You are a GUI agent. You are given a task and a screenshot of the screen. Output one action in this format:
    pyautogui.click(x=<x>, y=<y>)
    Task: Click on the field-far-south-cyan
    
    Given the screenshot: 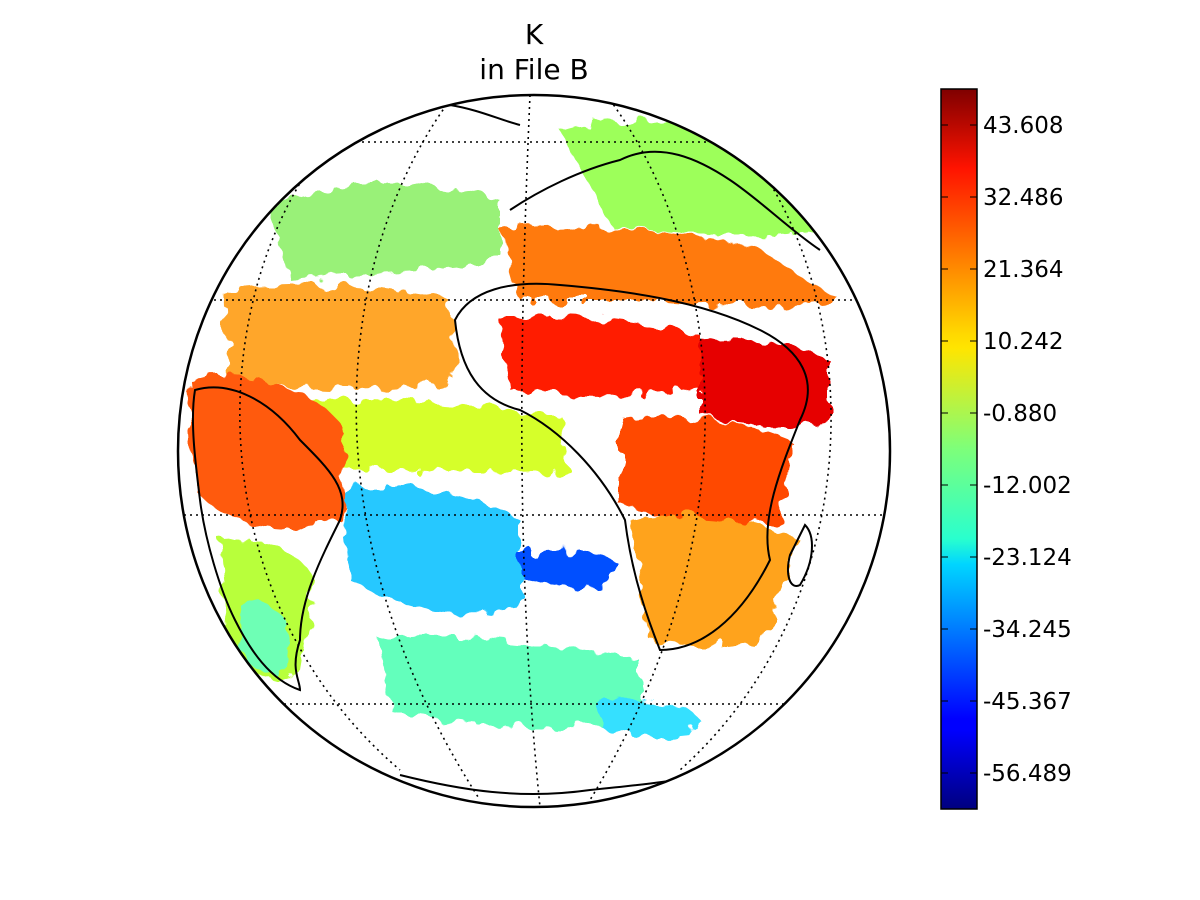 What is the action you would take?
    pyautogui.click(x=650, y=717)
    